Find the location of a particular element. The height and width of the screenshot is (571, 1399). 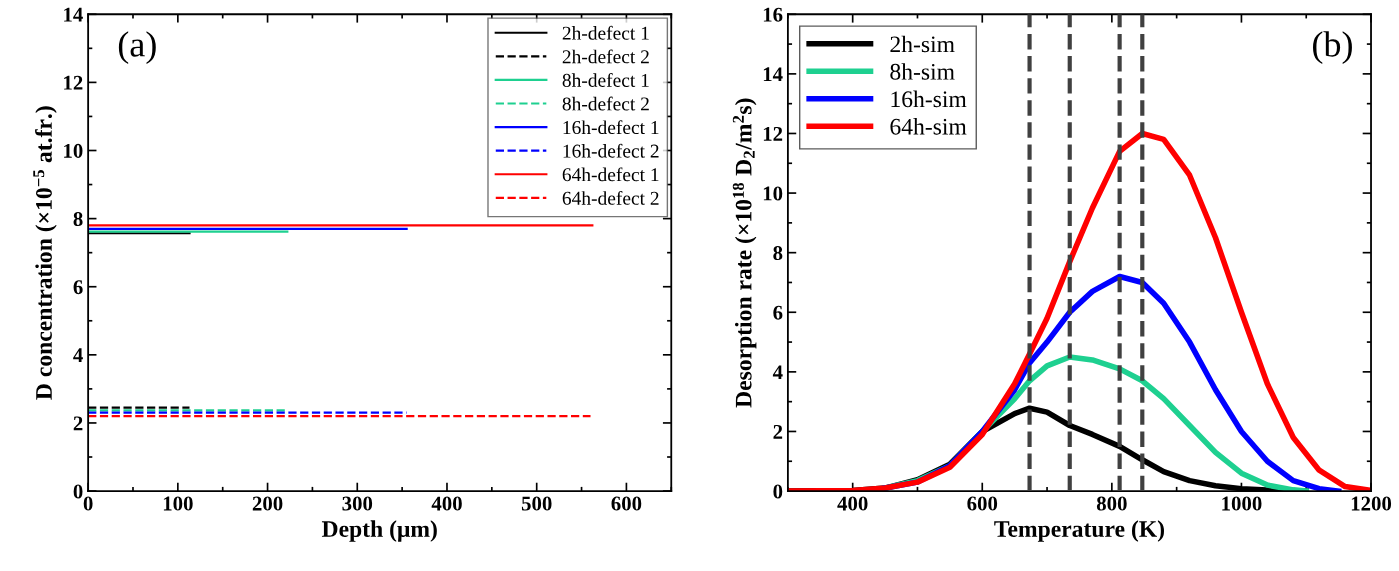

y-axis-title: D concentration (×10$^{−5}$ at.fr.) is located at coordinates (45, 253).